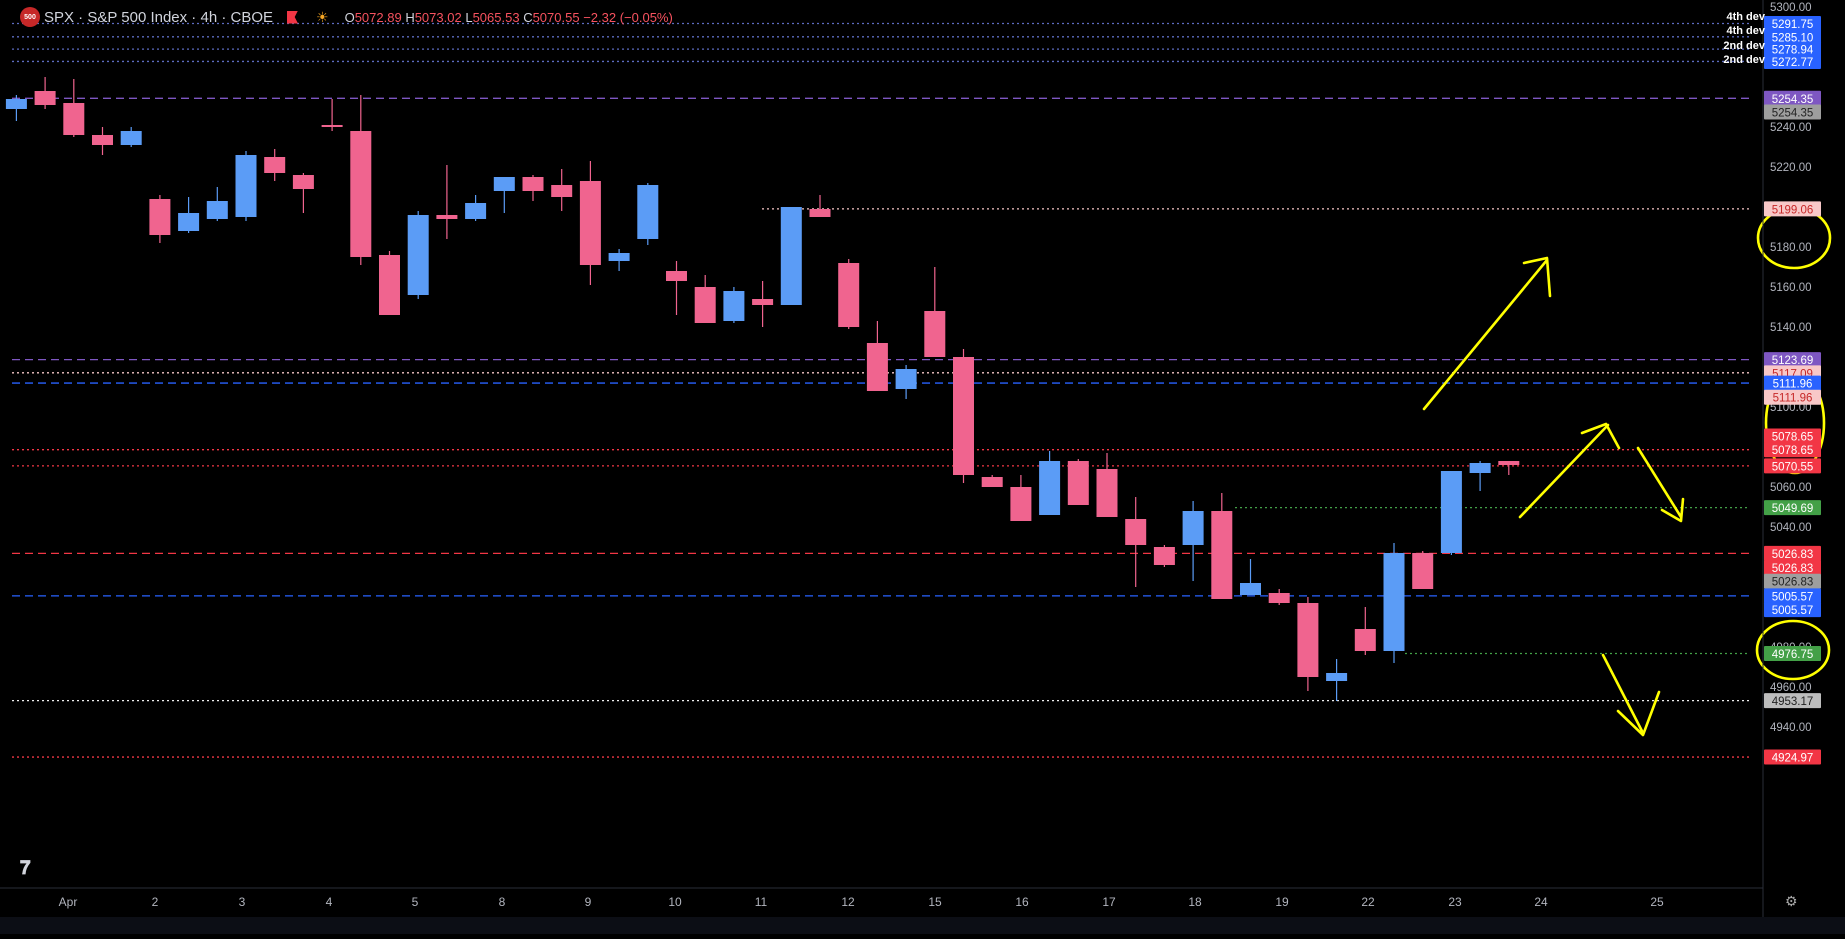  Describe the element at coordinates (935, 902) in the screenshot. I see `time-tick-label: 15` at that location.